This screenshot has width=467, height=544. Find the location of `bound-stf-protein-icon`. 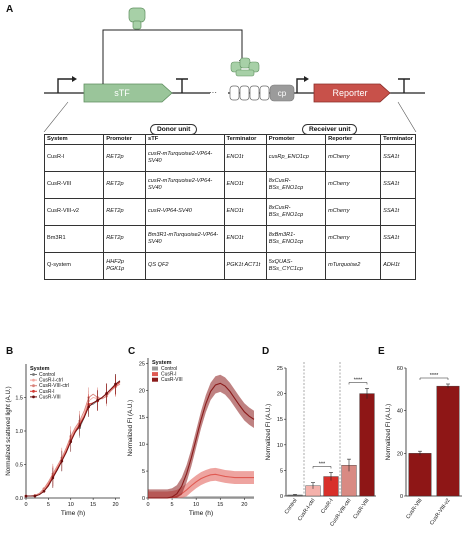

bound-stf-protein-icon is located at coordinates (245, 67).